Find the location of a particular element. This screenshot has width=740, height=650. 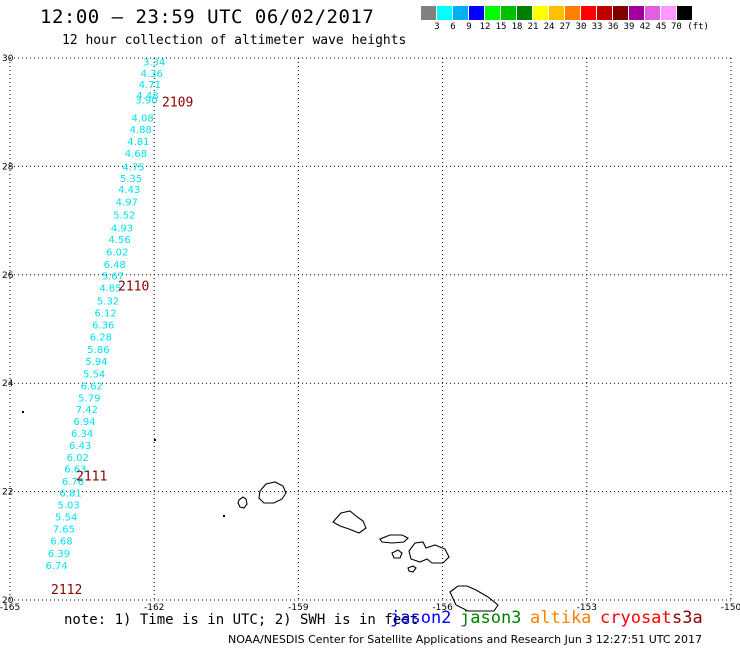

satellite-name: cryosat is located at coordinates (636, 618).